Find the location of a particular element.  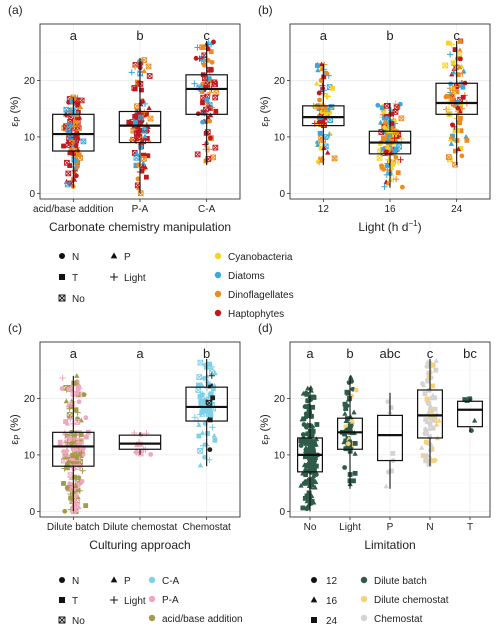

significance-letter: b is located at coordinates (389, 35).